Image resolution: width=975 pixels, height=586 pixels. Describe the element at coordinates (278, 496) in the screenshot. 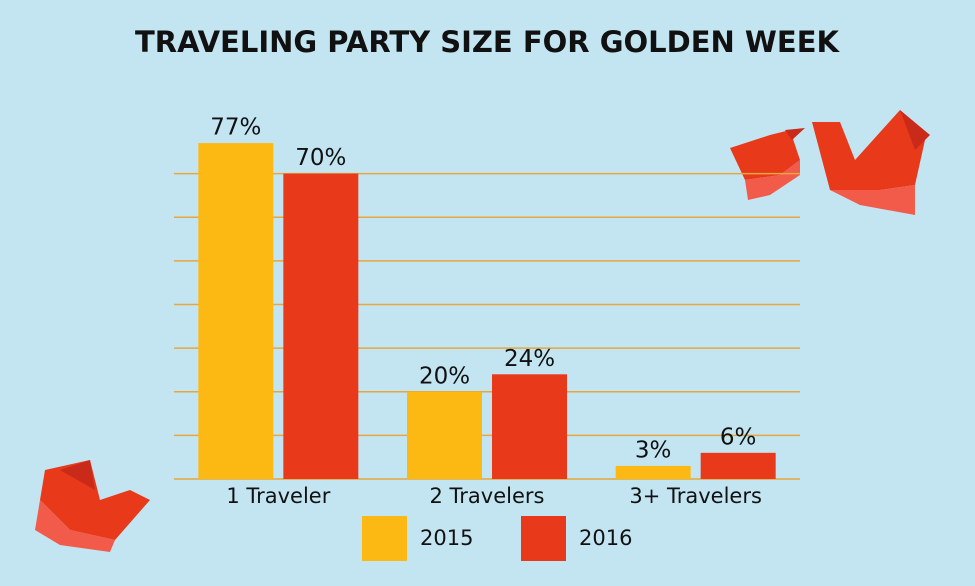

I see `x-tick-label: 1 Traveler` at that location.